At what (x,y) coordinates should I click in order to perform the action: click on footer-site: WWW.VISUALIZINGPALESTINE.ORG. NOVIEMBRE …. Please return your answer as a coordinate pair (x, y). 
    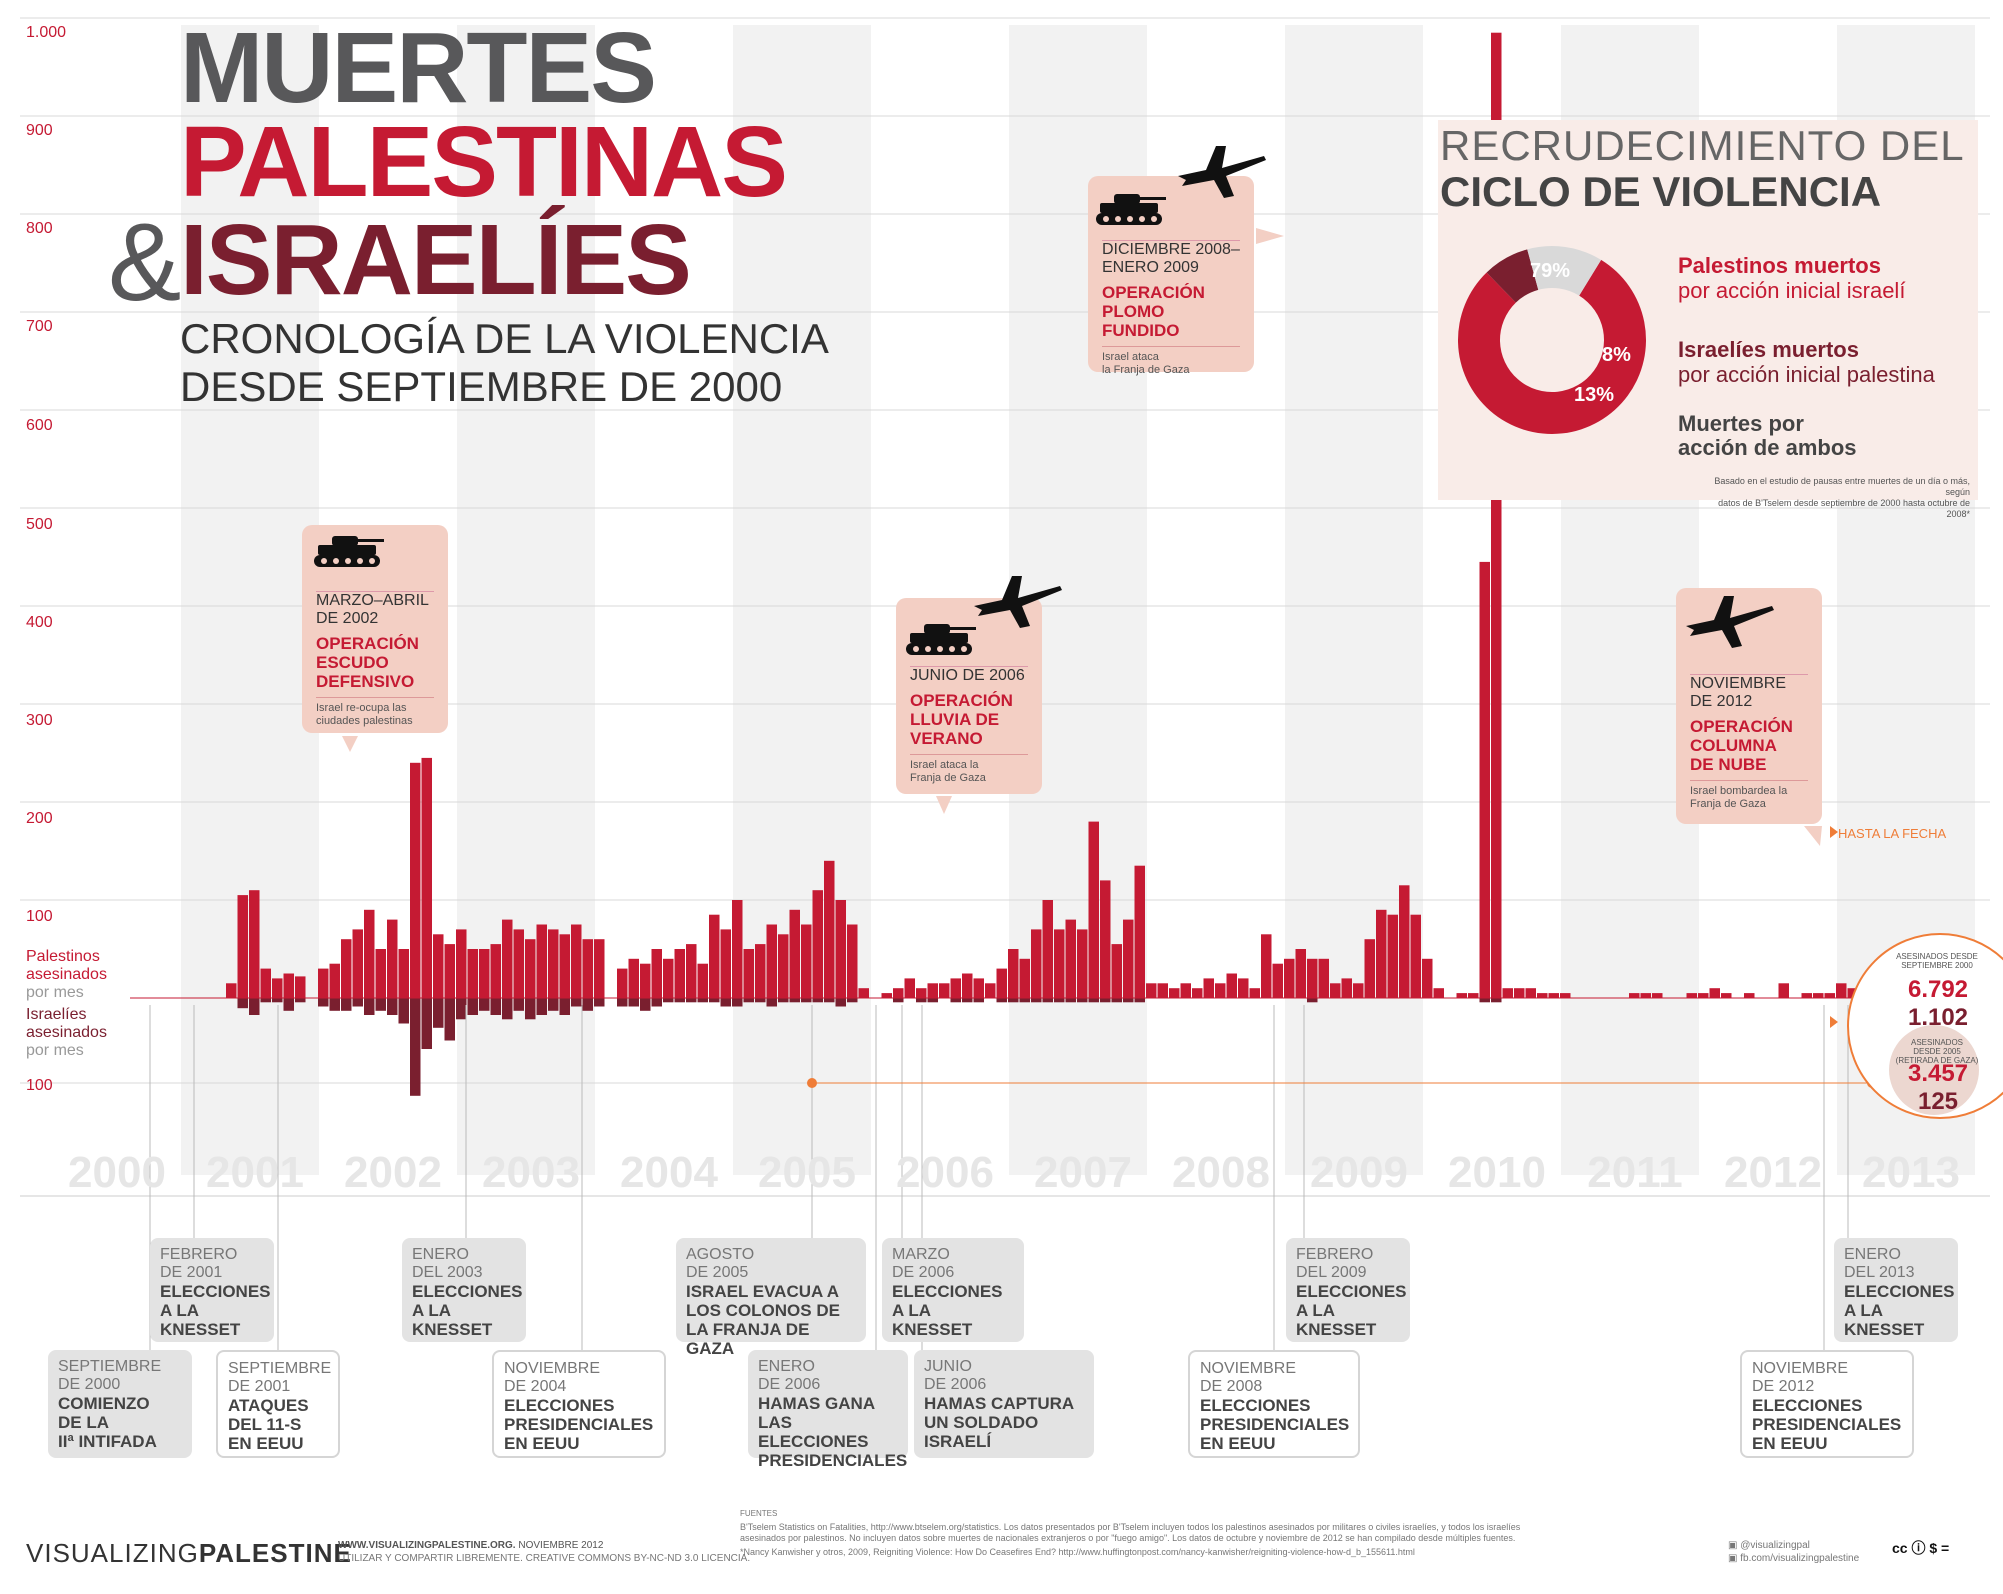
    Looking at the image, I should click on (471, 1545).